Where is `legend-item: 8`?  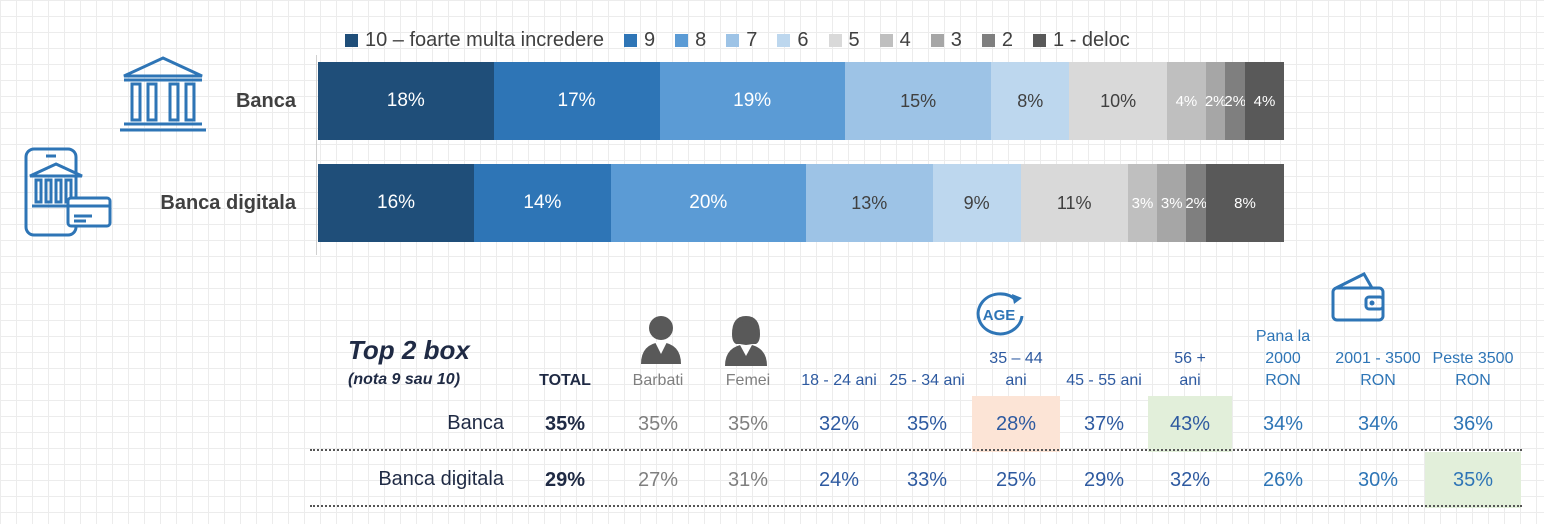
legend-item: 8 is located at coordinates (690, 40).